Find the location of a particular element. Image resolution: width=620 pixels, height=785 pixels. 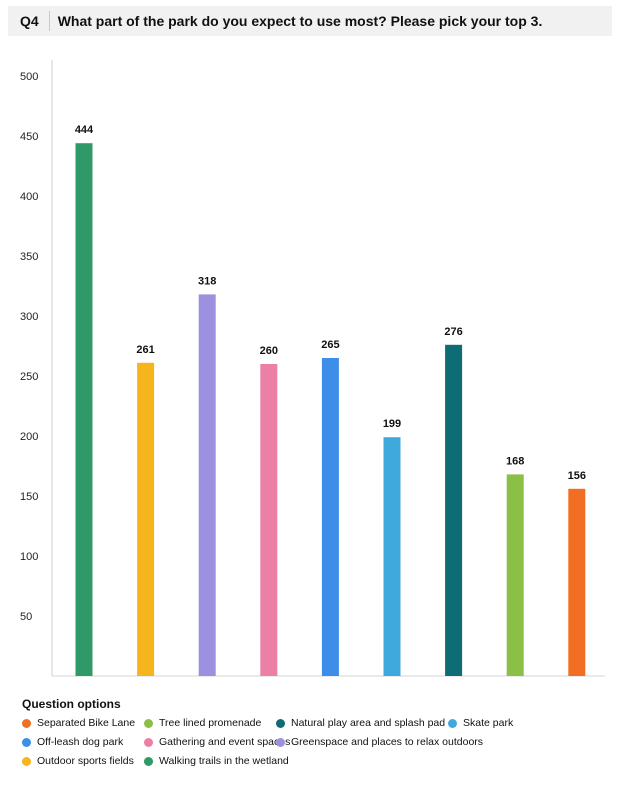

bar-value-label: 261 is located at coordinates (145, 350).